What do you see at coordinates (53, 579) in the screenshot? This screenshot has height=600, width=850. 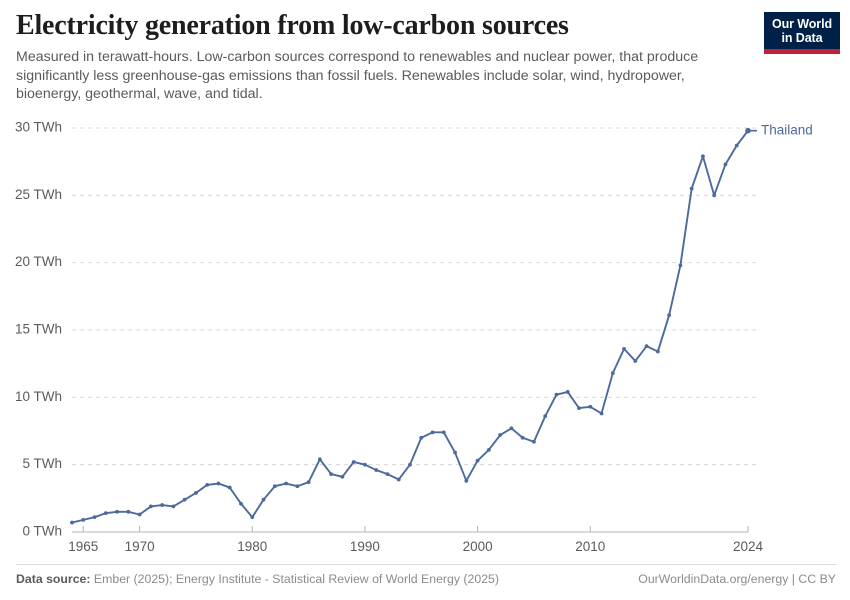 I see `data-source-label: Data source:` at bounding box center [53, 579].